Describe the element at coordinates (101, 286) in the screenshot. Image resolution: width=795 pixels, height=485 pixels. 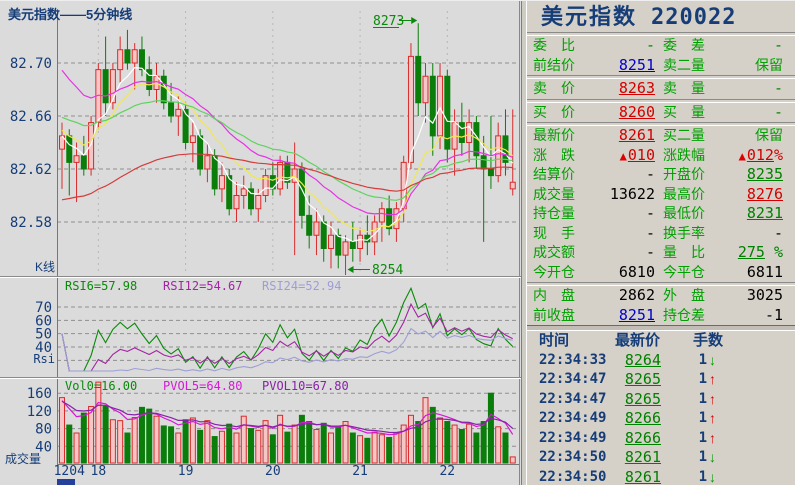
I see `rsi6-value: RSI6=57.98` at that location.